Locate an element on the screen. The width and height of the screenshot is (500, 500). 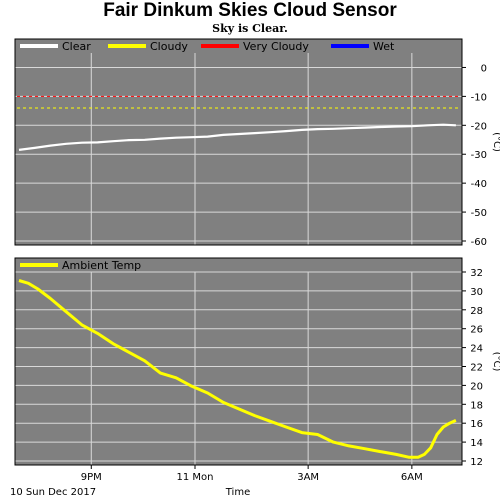
x-tick-label: 6AM is located at coordinates (412, 477).